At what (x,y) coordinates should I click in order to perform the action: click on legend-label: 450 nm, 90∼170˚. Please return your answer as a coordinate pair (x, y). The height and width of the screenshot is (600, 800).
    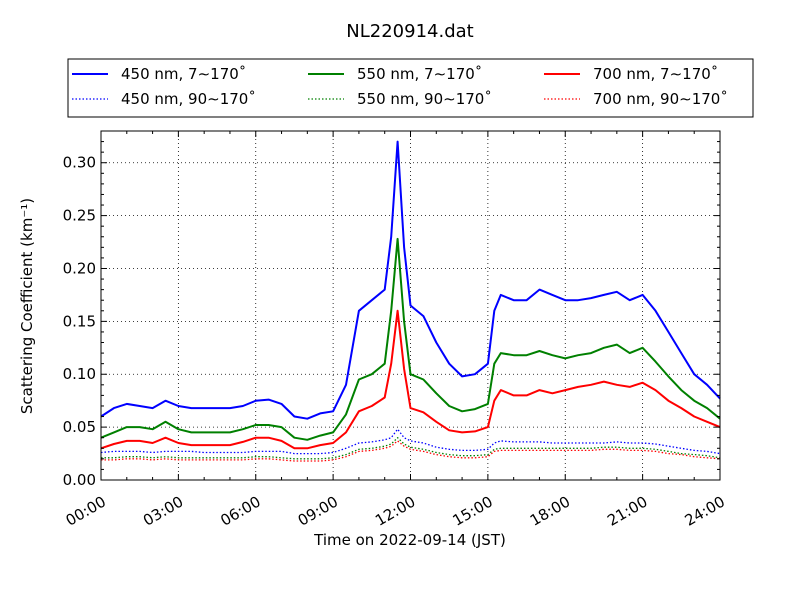
    Looking at the image, I should click on (188, 99).